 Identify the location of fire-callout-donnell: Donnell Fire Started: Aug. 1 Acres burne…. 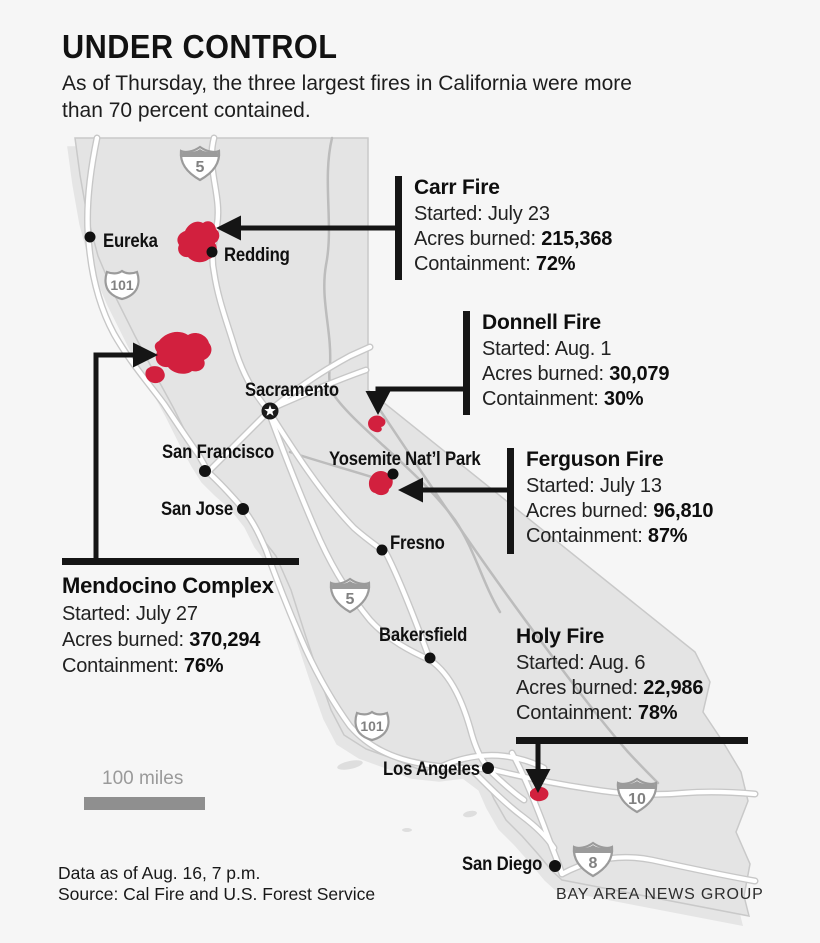
(566, 363).